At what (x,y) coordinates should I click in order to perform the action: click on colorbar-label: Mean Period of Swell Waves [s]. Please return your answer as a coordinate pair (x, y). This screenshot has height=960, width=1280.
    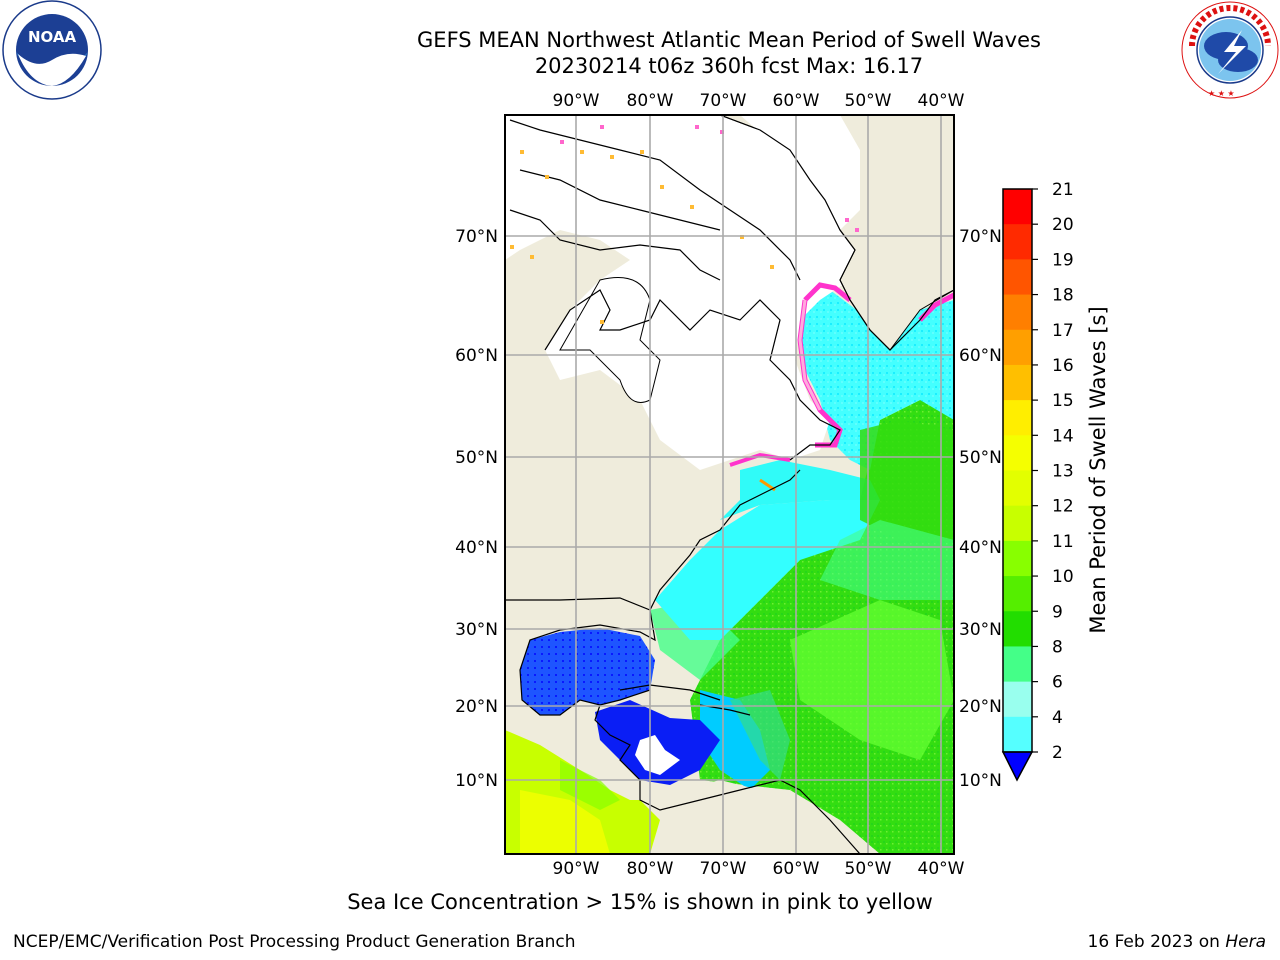
    Looking at the image, I should click on (1098, 469).